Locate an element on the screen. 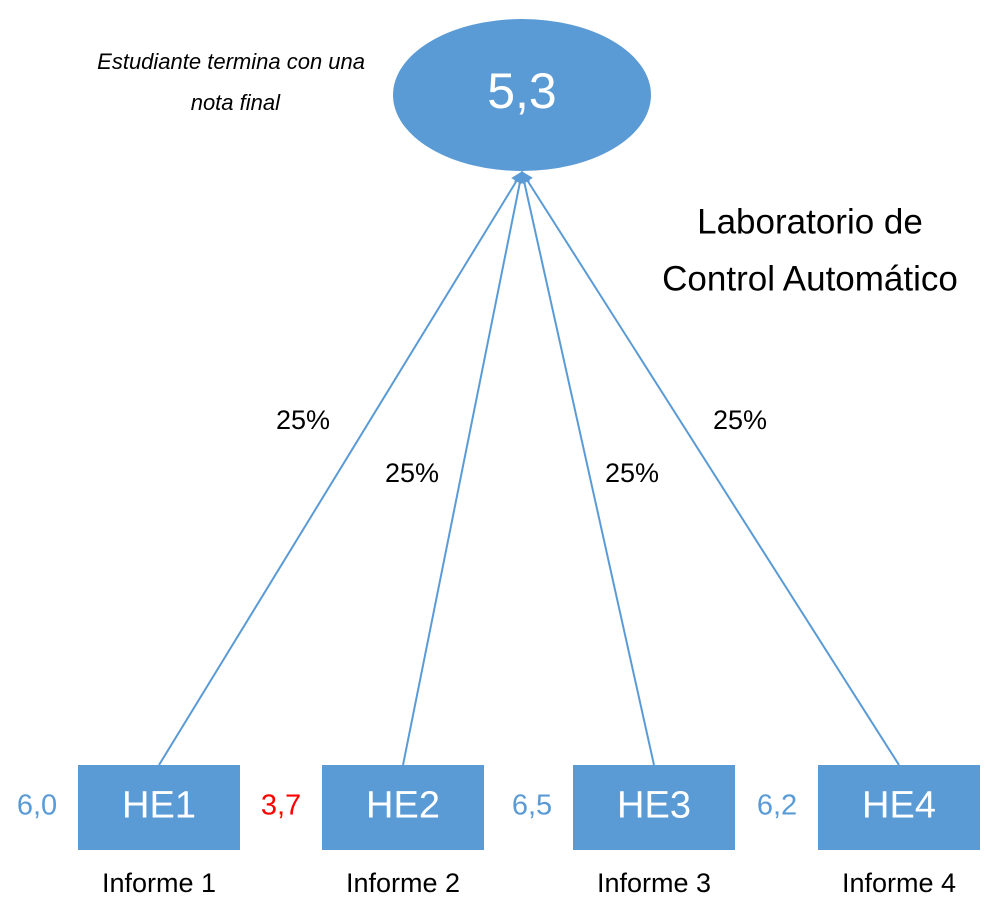  result-node is located at coordinates (522, 95).